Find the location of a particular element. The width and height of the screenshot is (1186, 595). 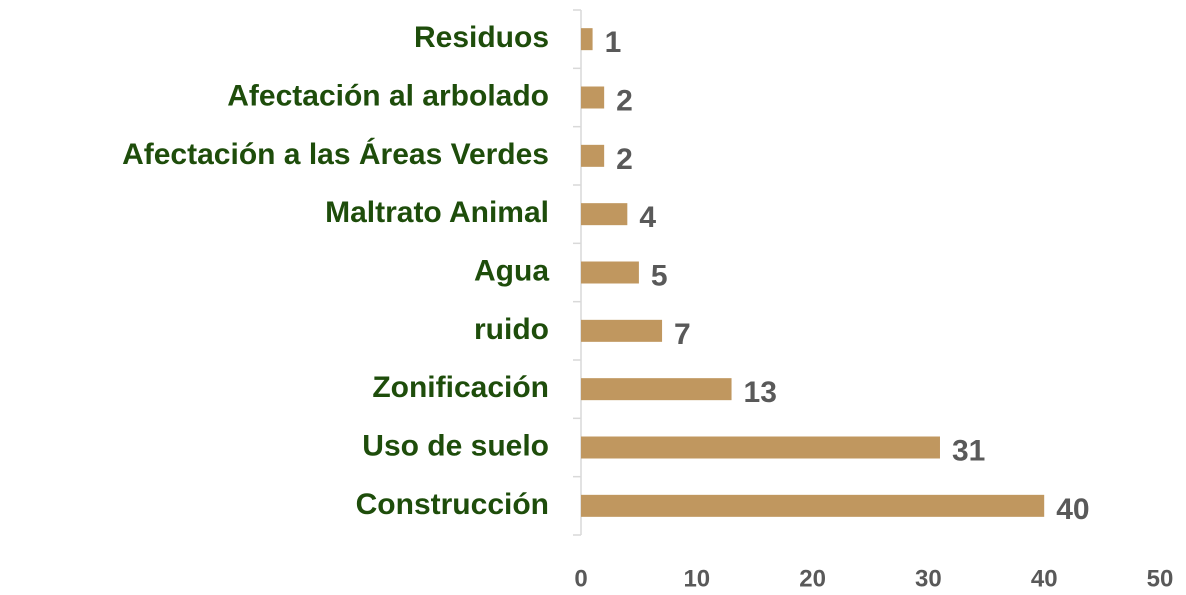

y-tick-label: Maltrato Animal is located at coordinates (437, 212).